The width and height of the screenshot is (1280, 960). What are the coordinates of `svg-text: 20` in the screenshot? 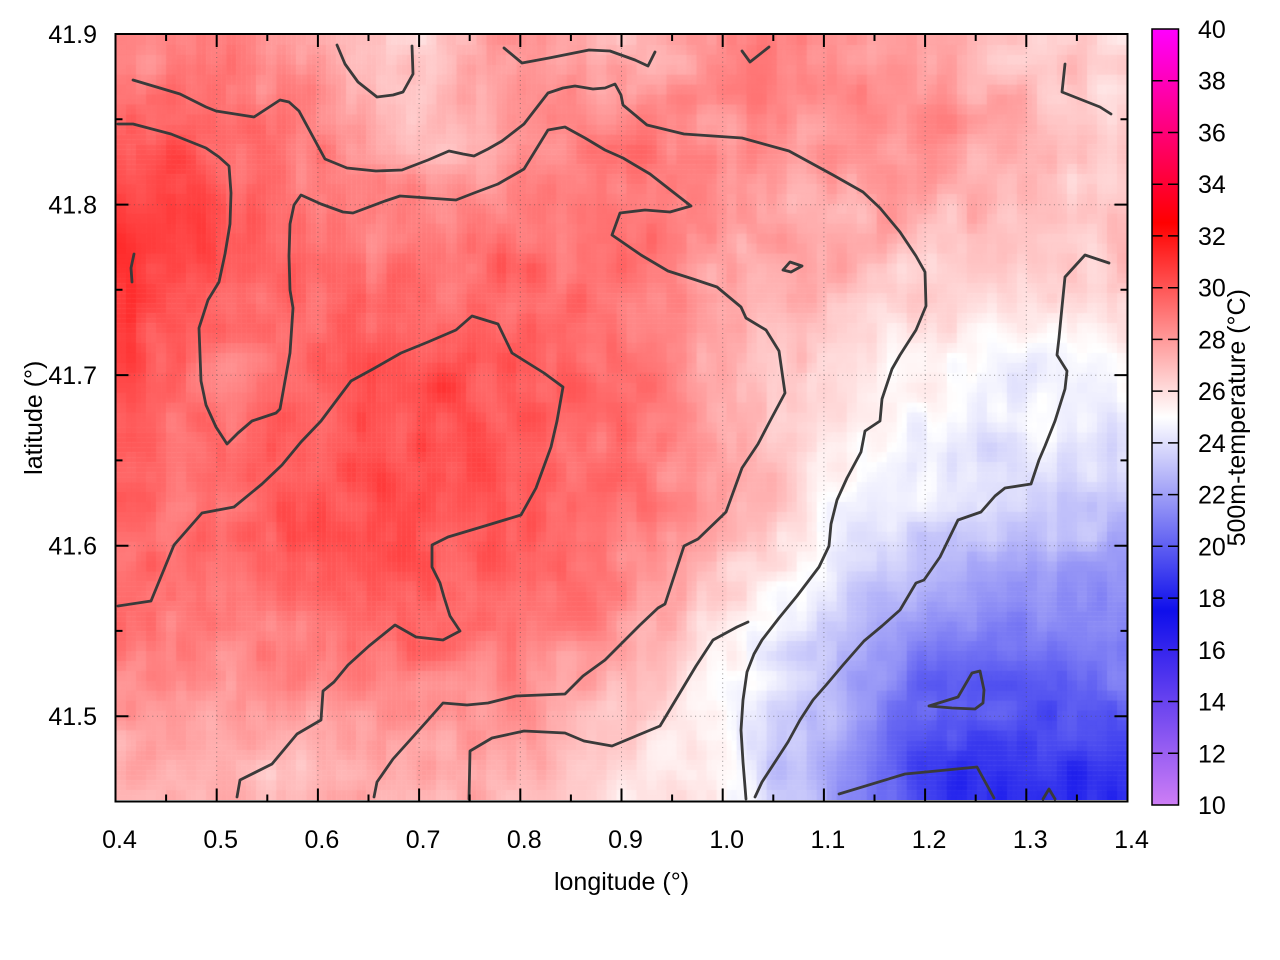 It's located at (1212, 547).